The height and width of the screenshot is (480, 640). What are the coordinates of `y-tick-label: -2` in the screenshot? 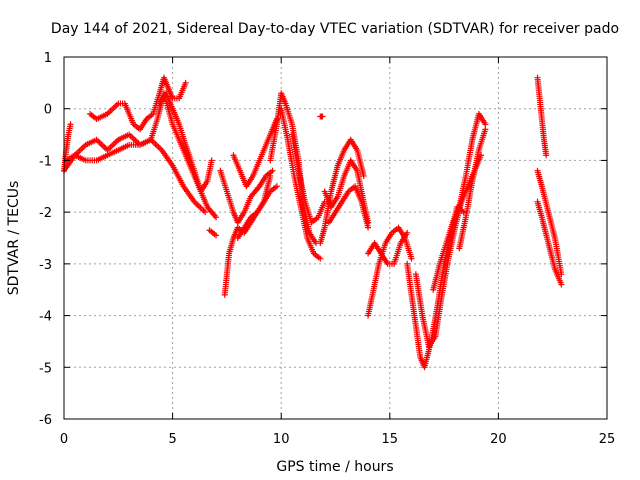 It's located at (45, 213).